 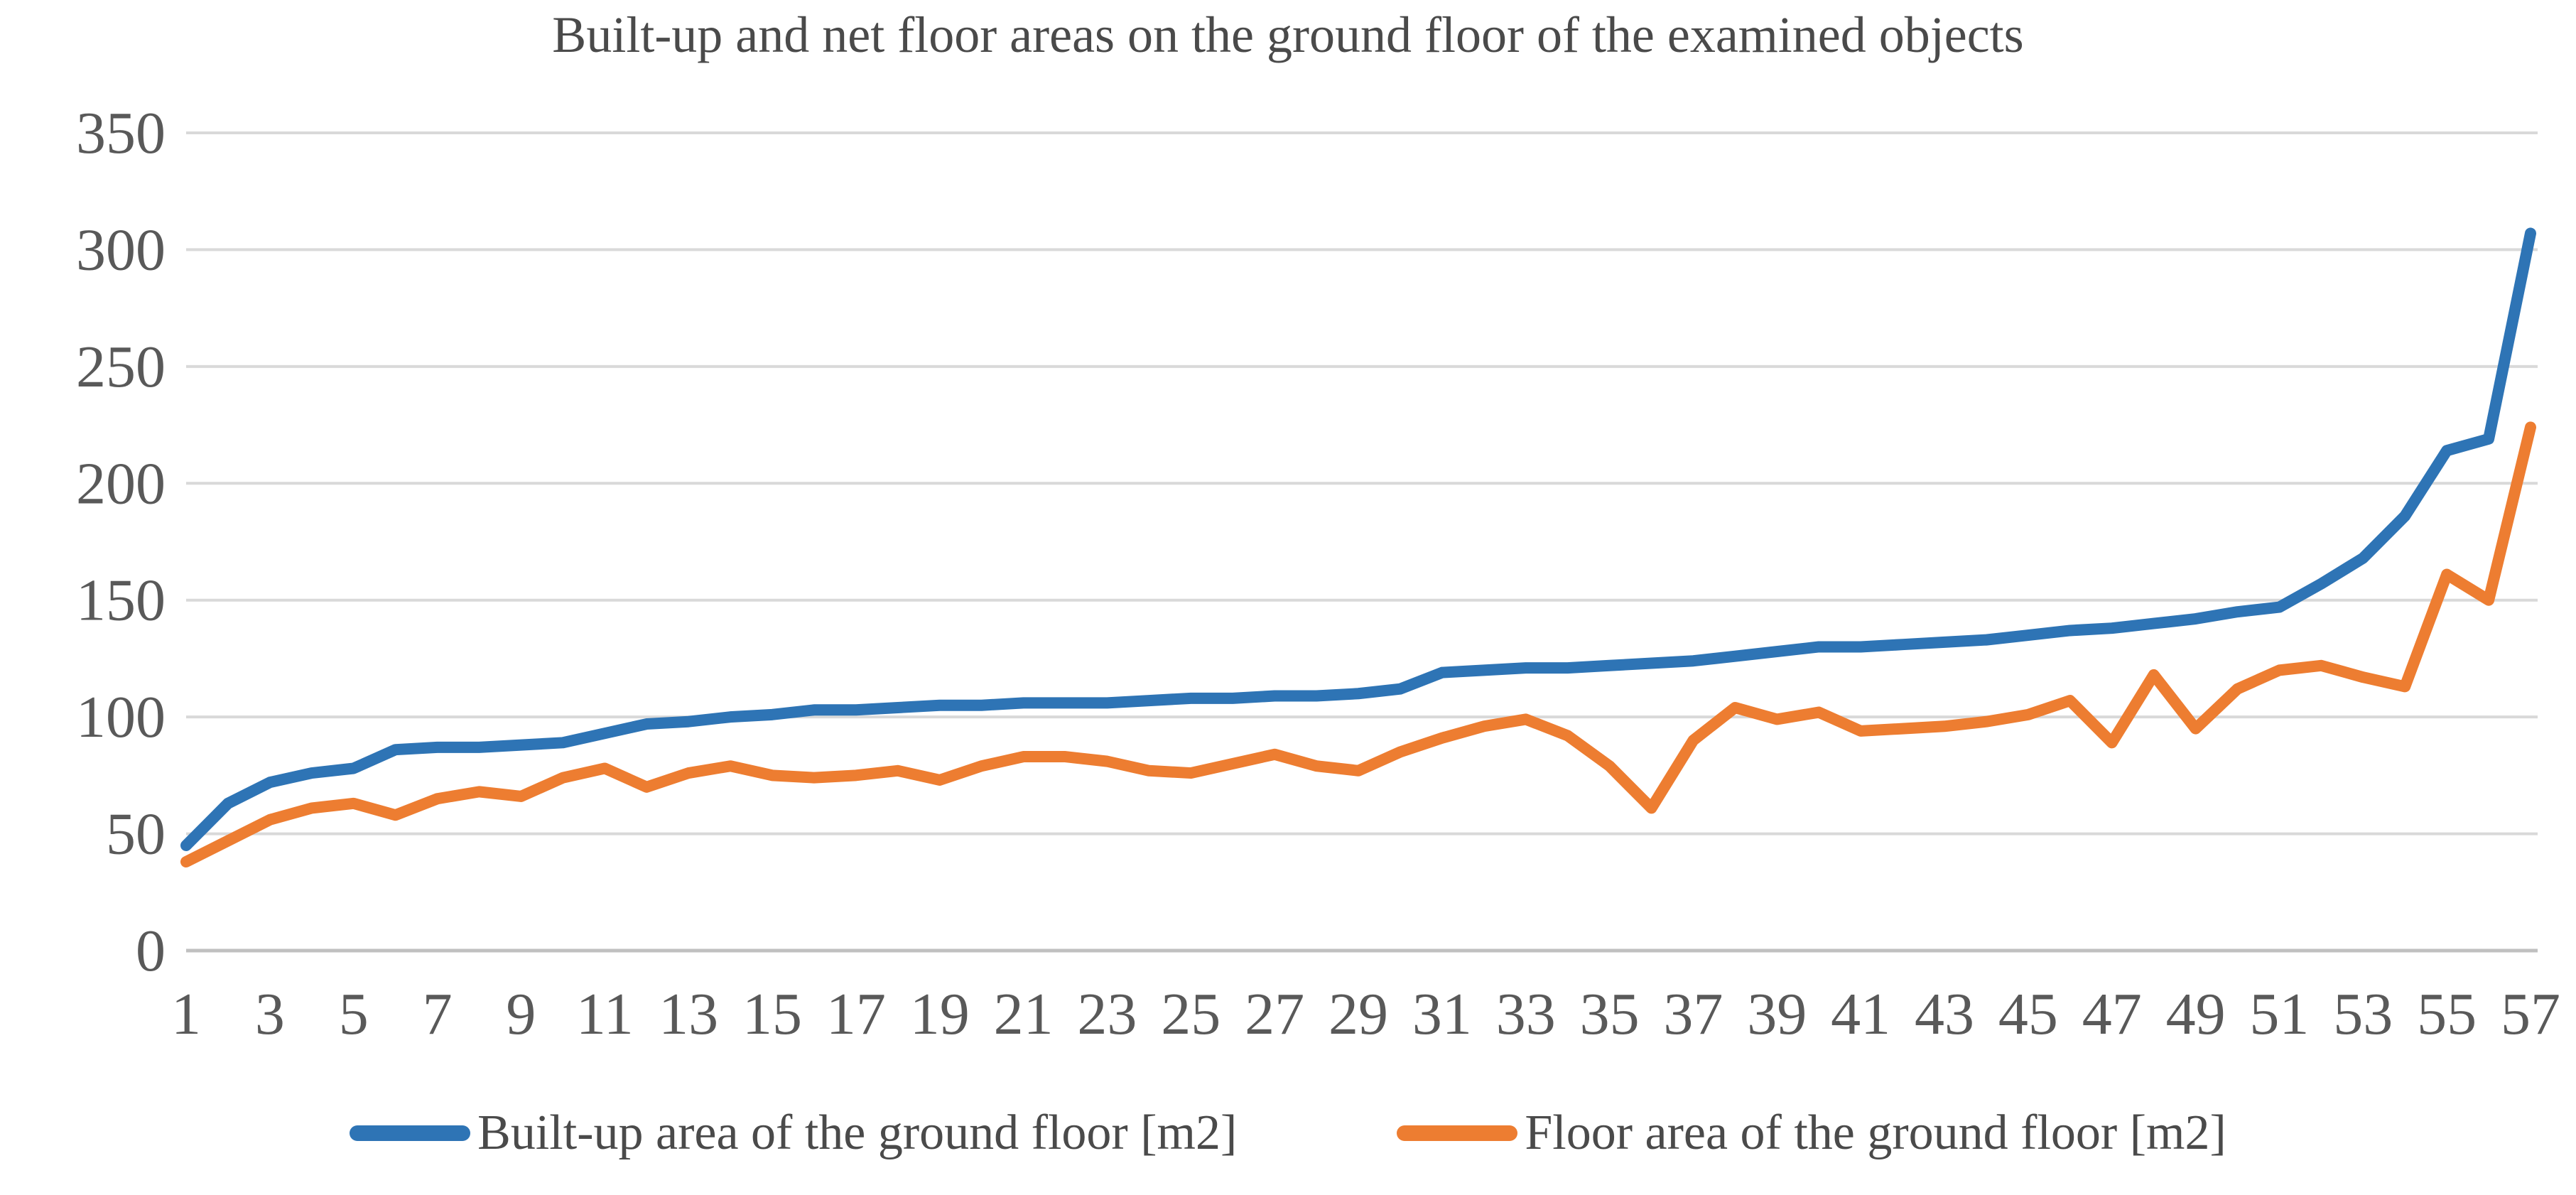 I want to click on x-tick-label: 7, so click(x=438, y=1014).